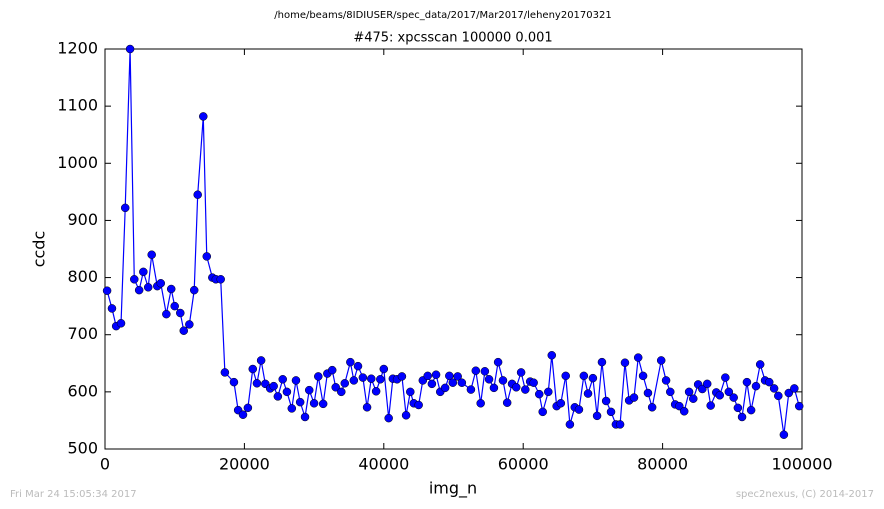  What do you see at coordinates (73, 494) in the screenshot?
I see `footer-left: Fri Mar 24 15:05:34 2017` at bounding box center [73, 494].